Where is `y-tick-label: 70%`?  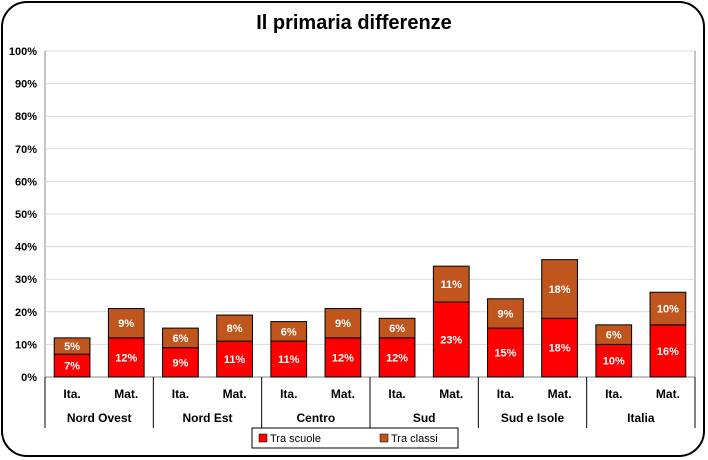 y-tick-label: 70% is located at coordinates (26, 150).